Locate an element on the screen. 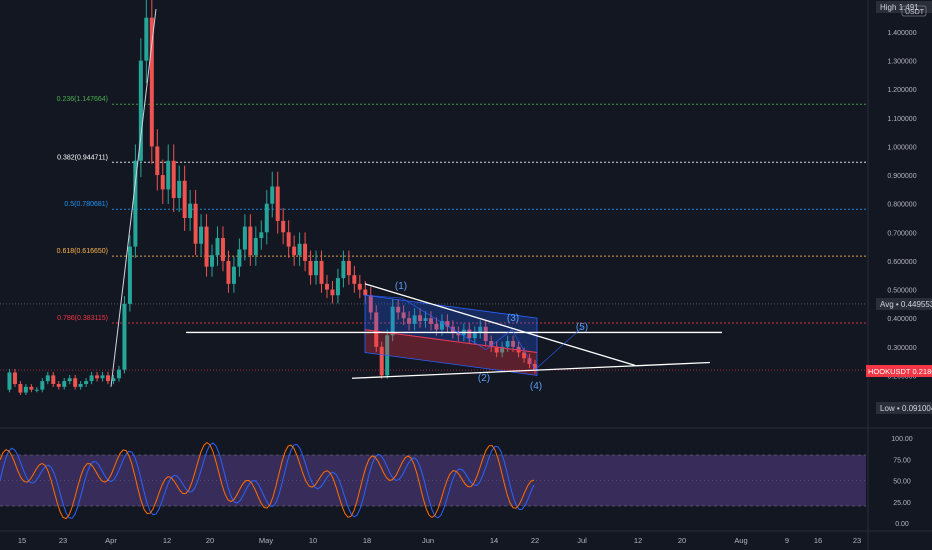 This screenshot has width=932, height=550. fib-level-label: 0.618(0.616650) is located at coordinates (82, 251).